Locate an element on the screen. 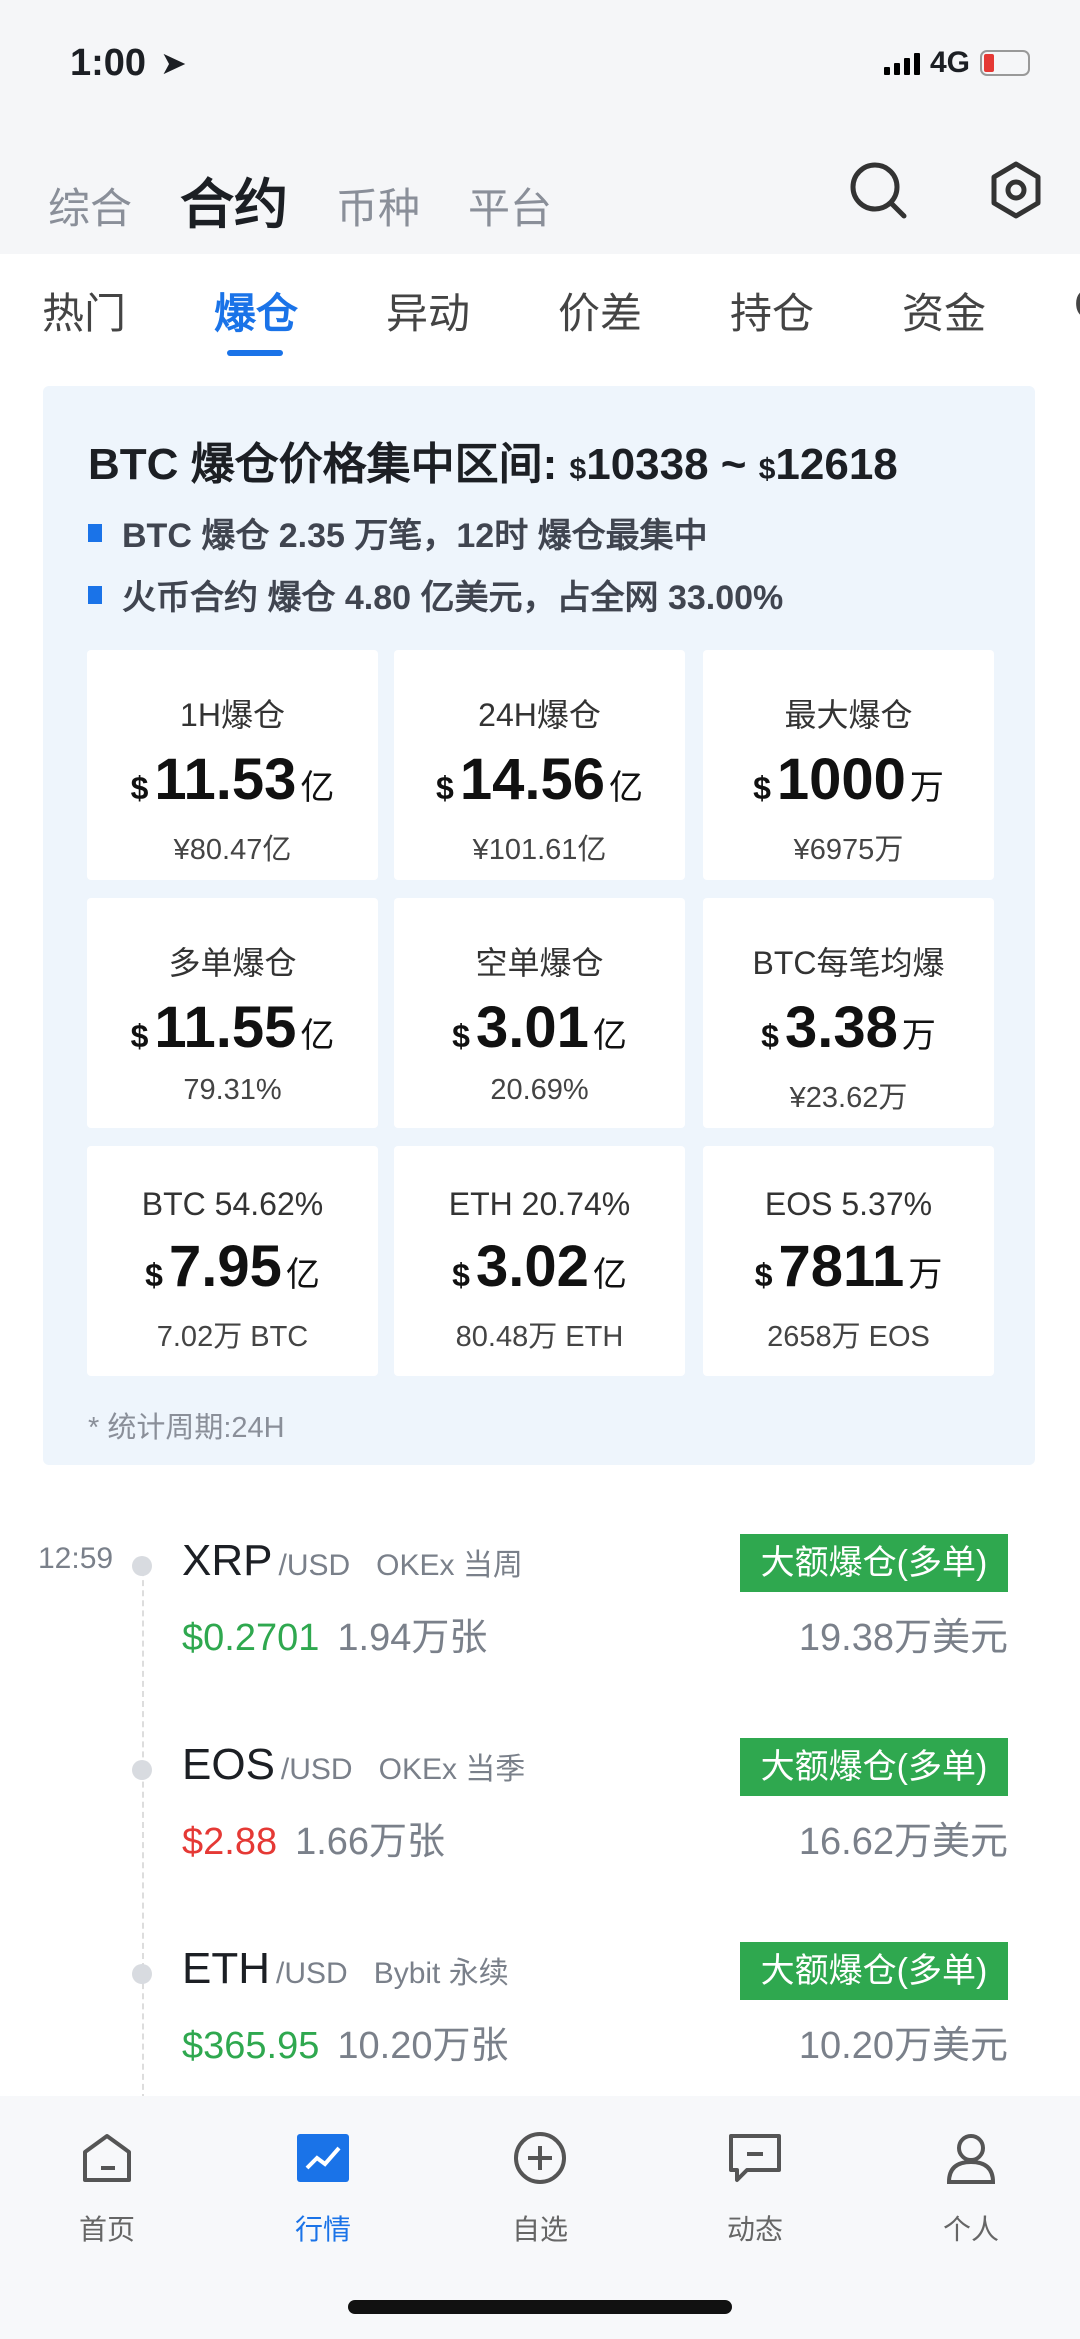  stat-value: $7.95 亿 is located at coordinates (232, 1266).